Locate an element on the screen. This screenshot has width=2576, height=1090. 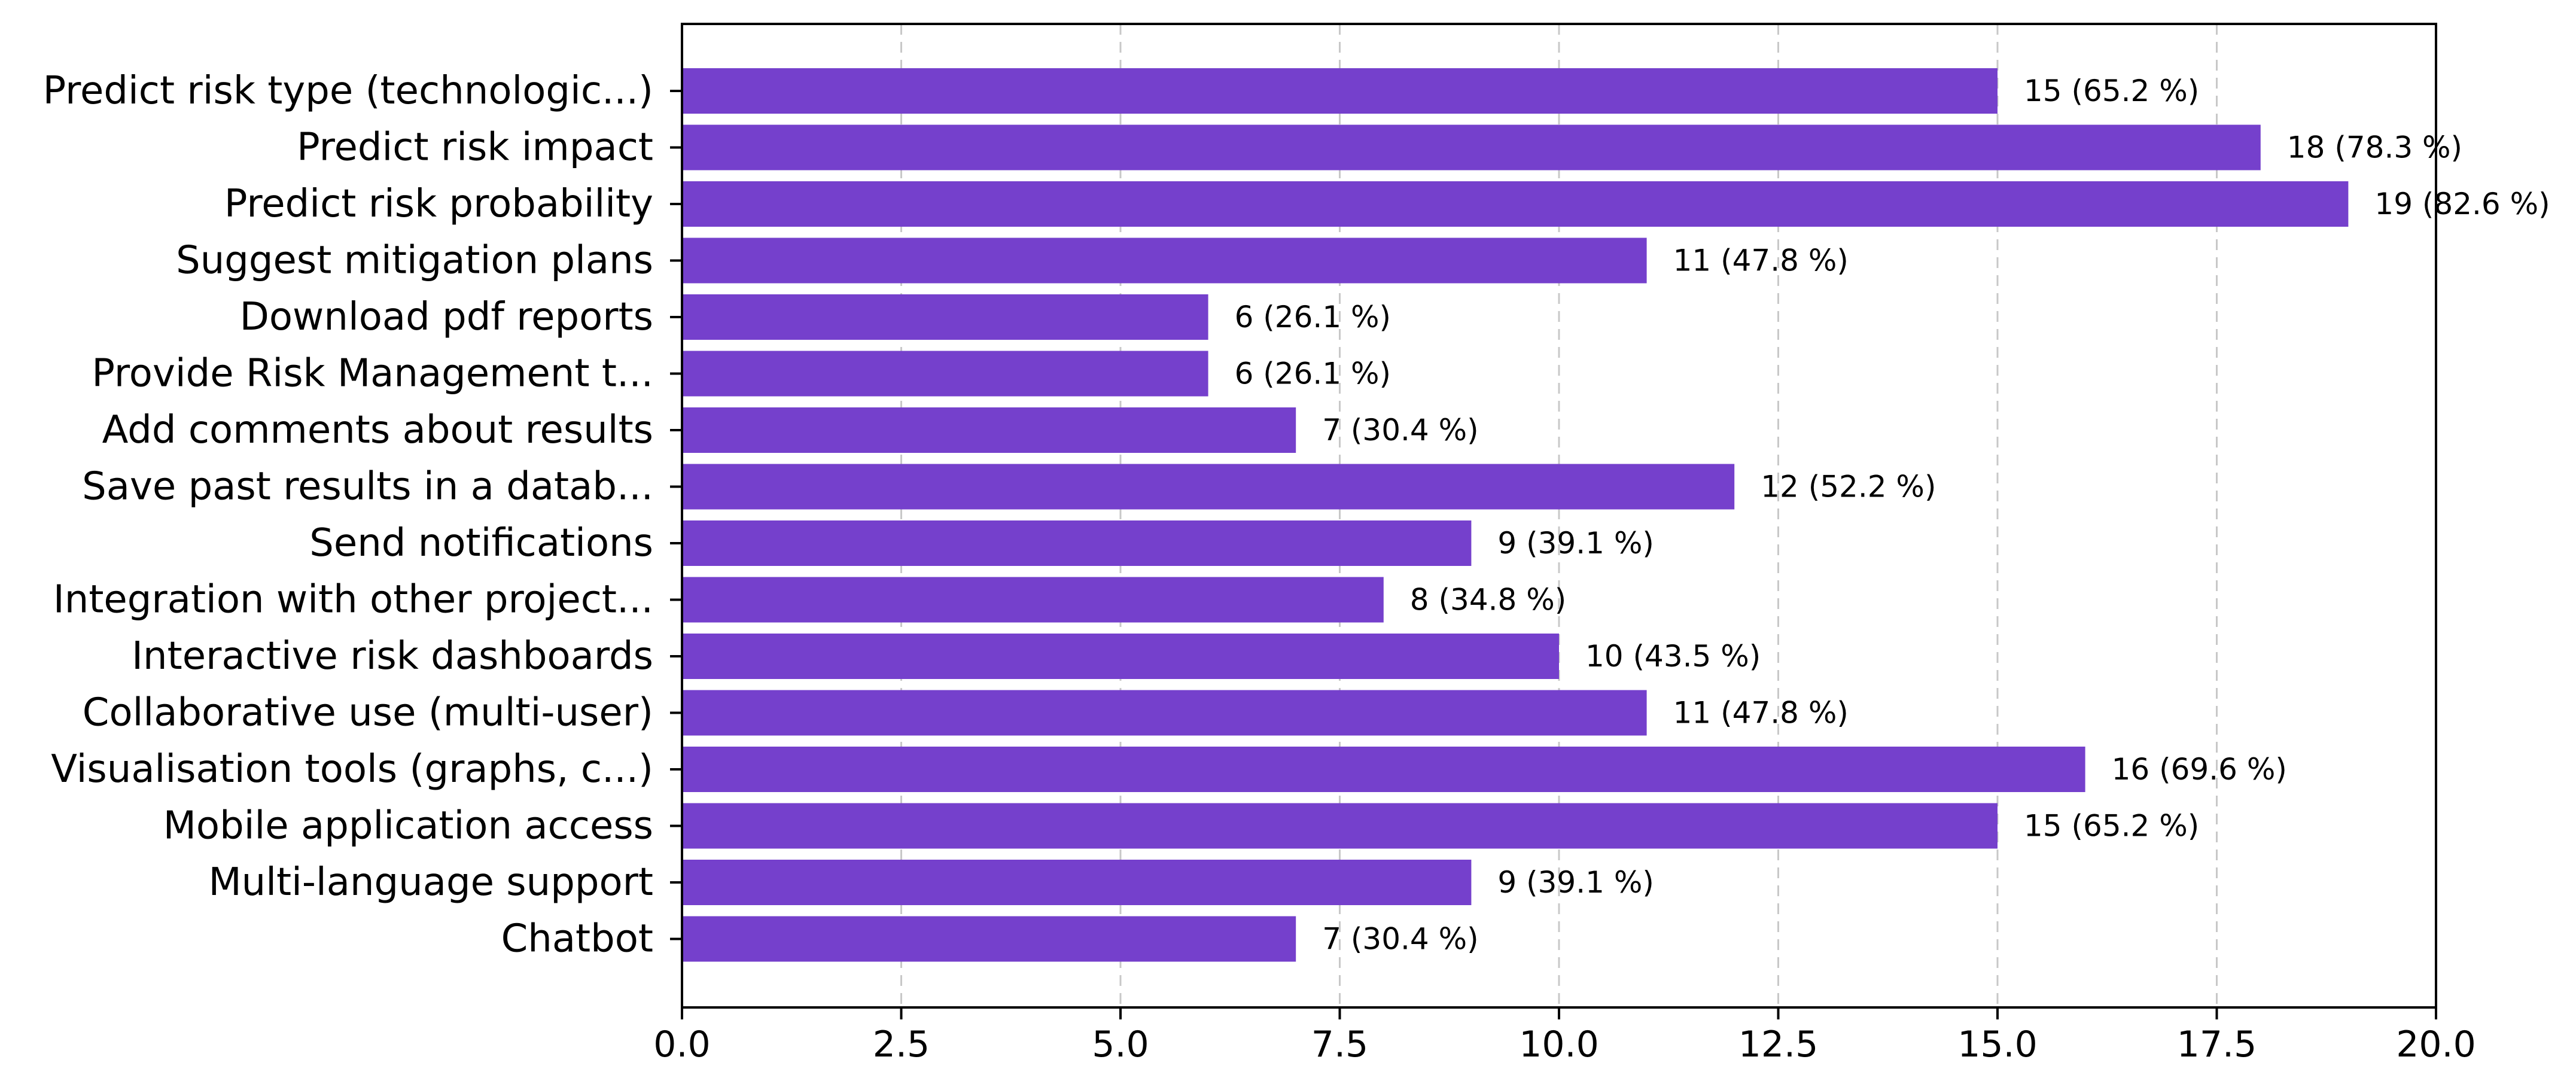
category-label: Chatbot is located at coordinates (577, 939).